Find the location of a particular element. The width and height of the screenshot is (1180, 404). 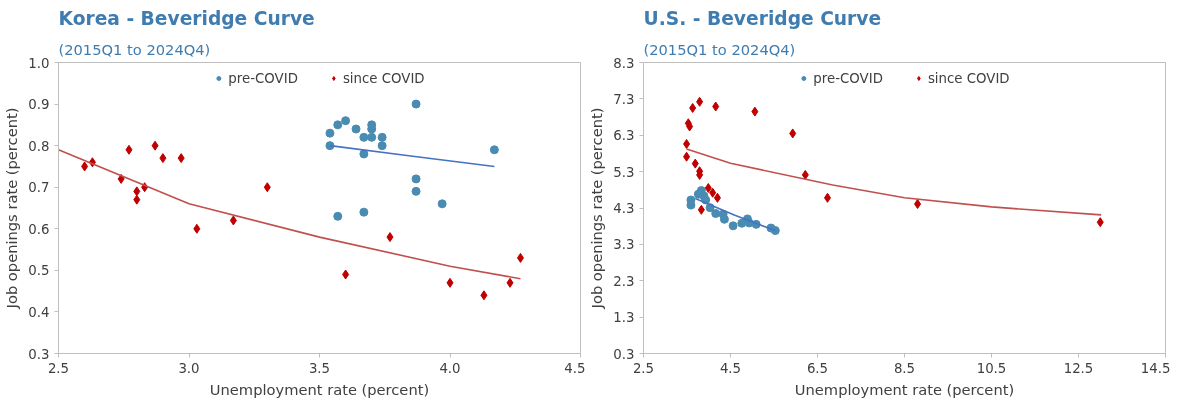

y-tick-label: 0.8 is located at coordinates (39, 146).